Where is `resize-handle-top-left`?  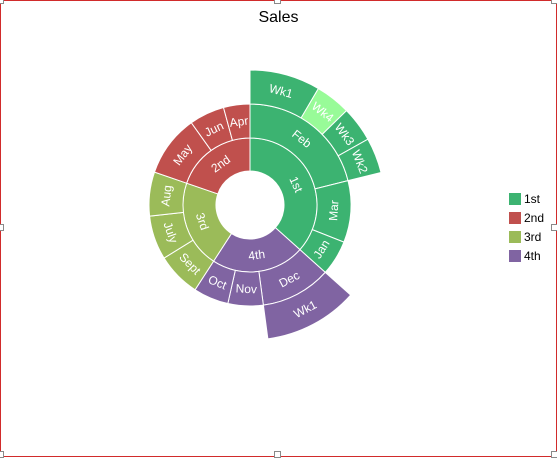
resize-handle-top-left is located at coordinates (2, 2).